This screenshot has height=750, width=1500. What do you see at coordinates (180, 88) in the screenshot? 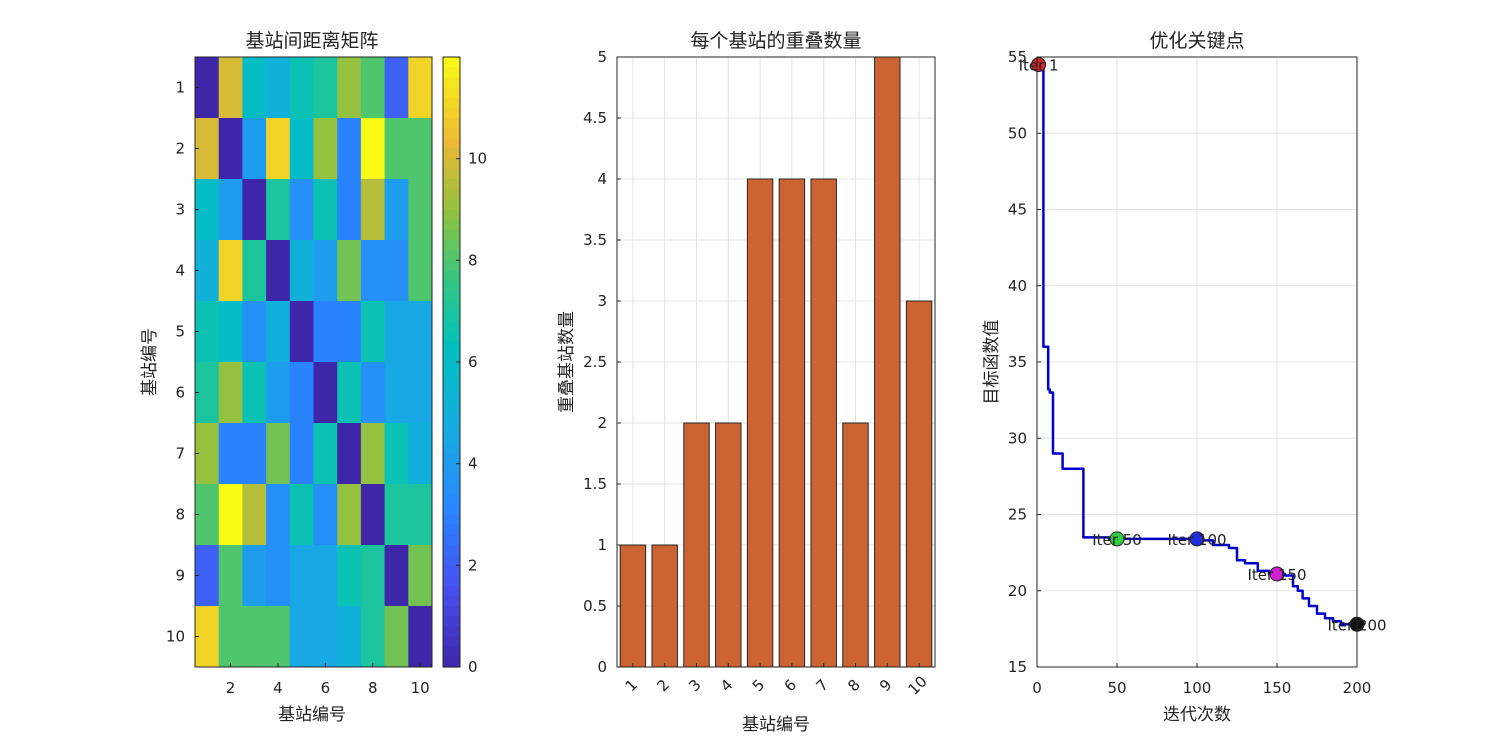
I see `heatmap-y-tick-label: 1` at bounding box center [180, 88].